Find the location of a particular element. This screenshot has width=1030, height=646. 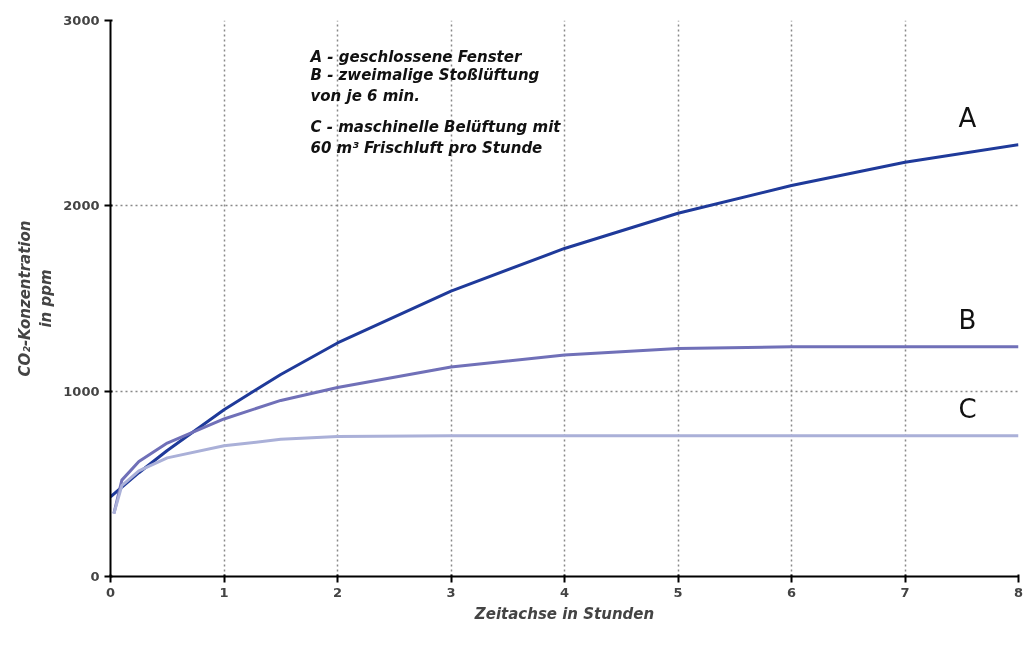

y-axis-title: CO₂-Konzentration in ppm is located at coordinates (35, 298).